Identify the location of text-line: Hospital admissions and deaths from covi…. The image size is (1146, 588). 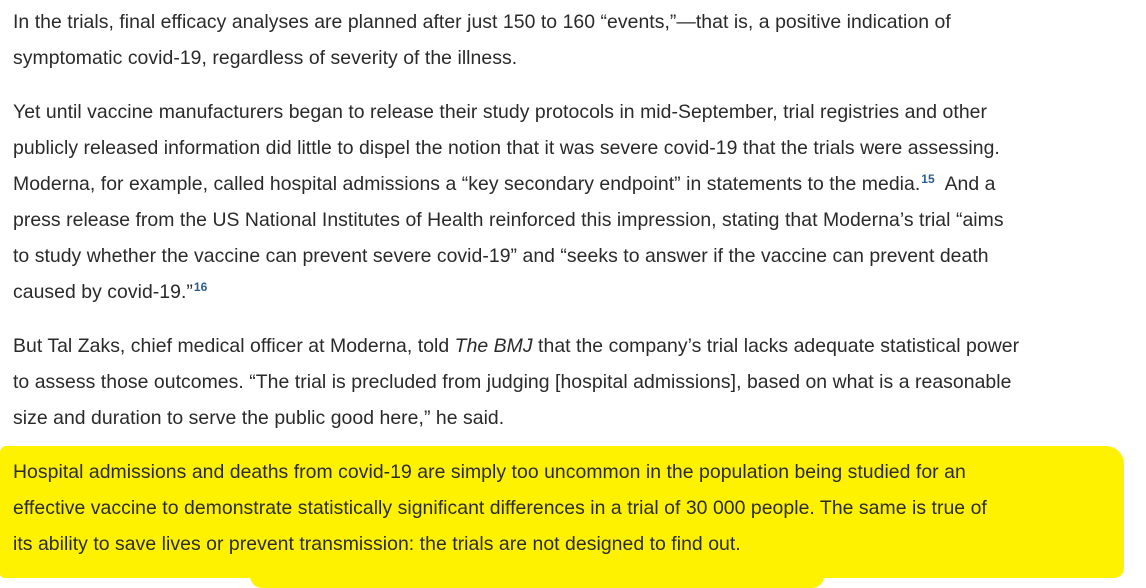
(489, 472).